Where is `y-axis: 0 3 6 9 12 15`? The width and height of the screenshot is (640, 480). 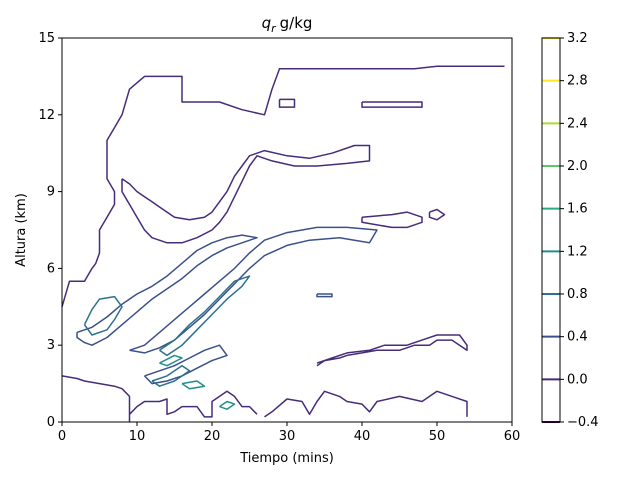
y-axis: 0 3 6 9 12 15 is located at coordinates (50, 230).